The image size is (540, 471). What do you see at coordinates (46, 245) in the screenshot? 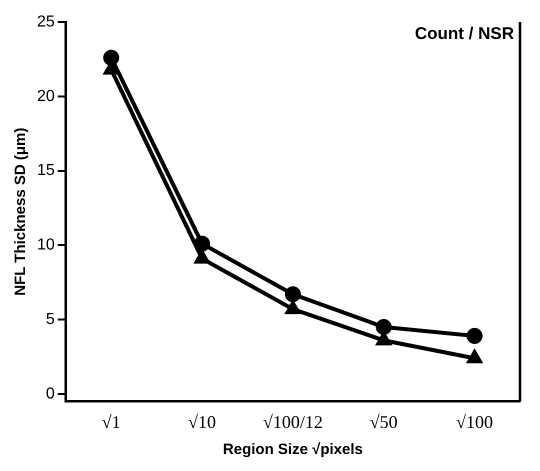
I see `y-tick-label: 10` at bounding box center [46, 245].